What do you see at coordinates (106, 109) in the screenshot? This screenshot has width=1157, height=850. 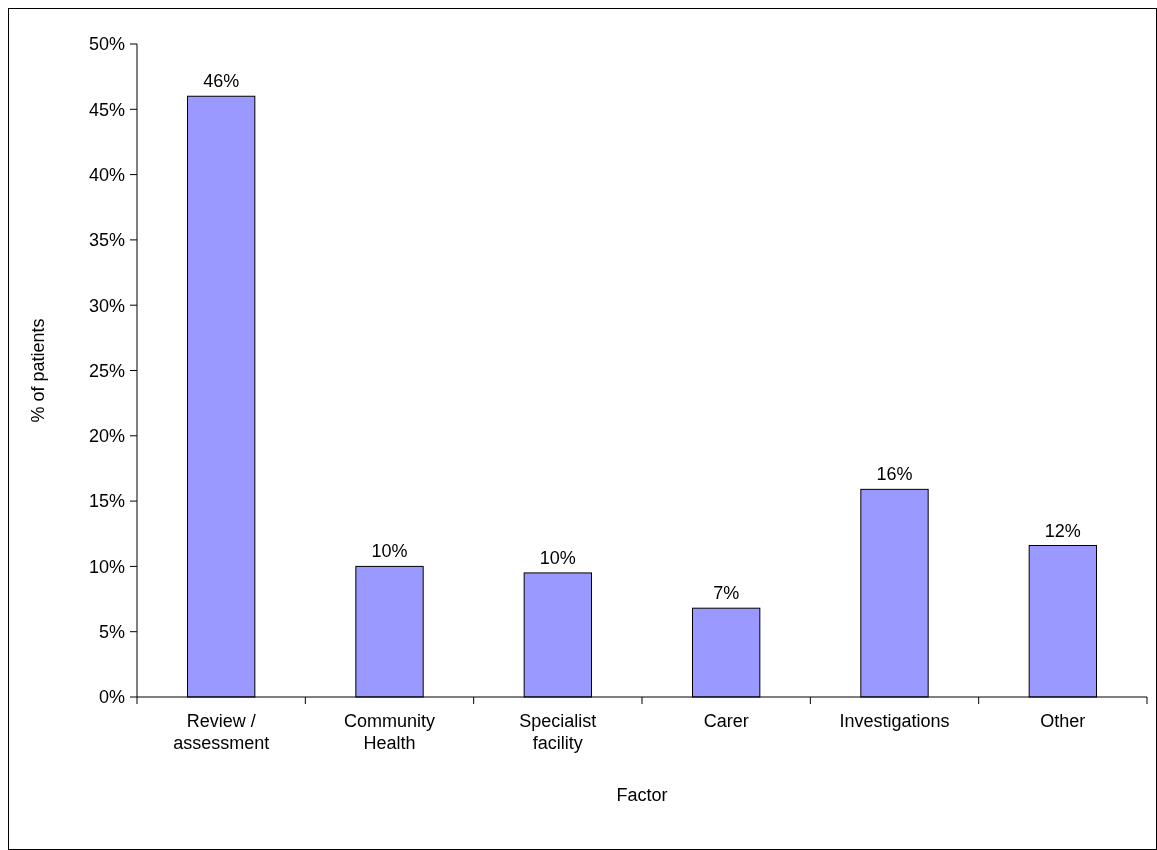 I see `y-tick-label: 45%` at bounding box center [106, 109].